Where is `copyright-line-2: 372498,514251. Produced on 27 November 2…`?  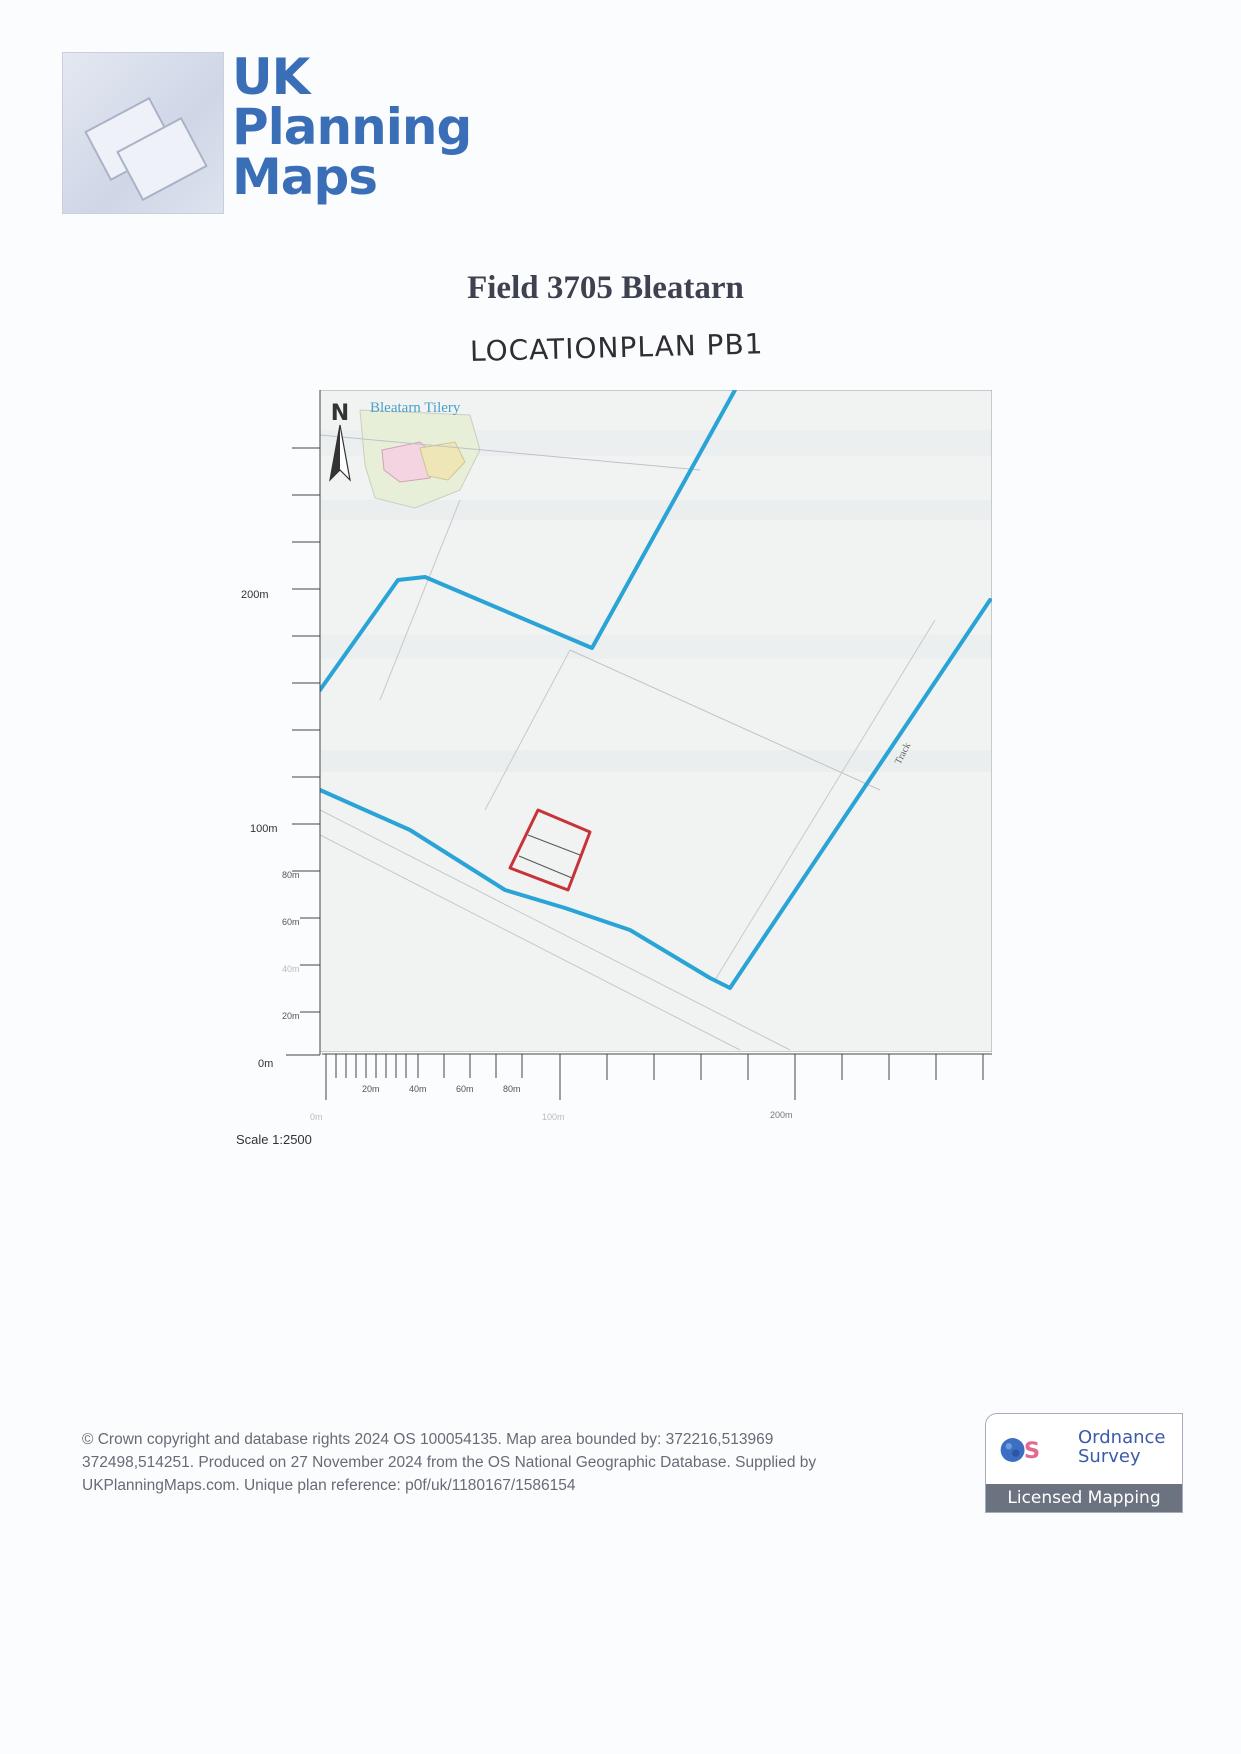 copyright-line-2: 372498,514251. Produced on 27 November 2… is located at coordinates (449, 1462).